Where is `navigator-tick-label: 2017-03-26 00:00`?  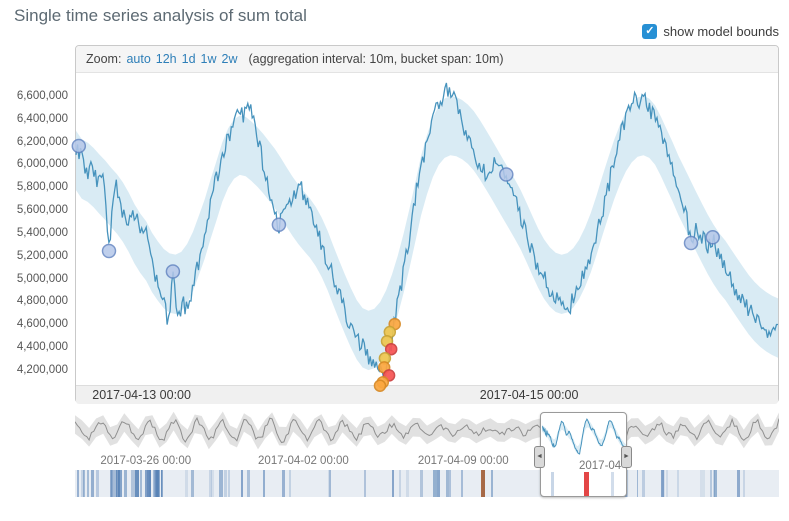 navigator-tick-label: 2017-03-26 00:00 is located at coordinates (146, 461).